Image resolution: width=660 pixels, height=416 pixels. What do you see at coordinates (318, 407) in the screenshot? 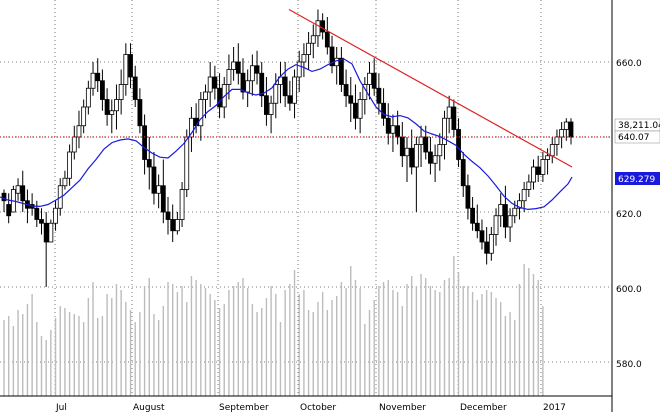
I see `x-tick-label: October` at bounding box center [318, 407].